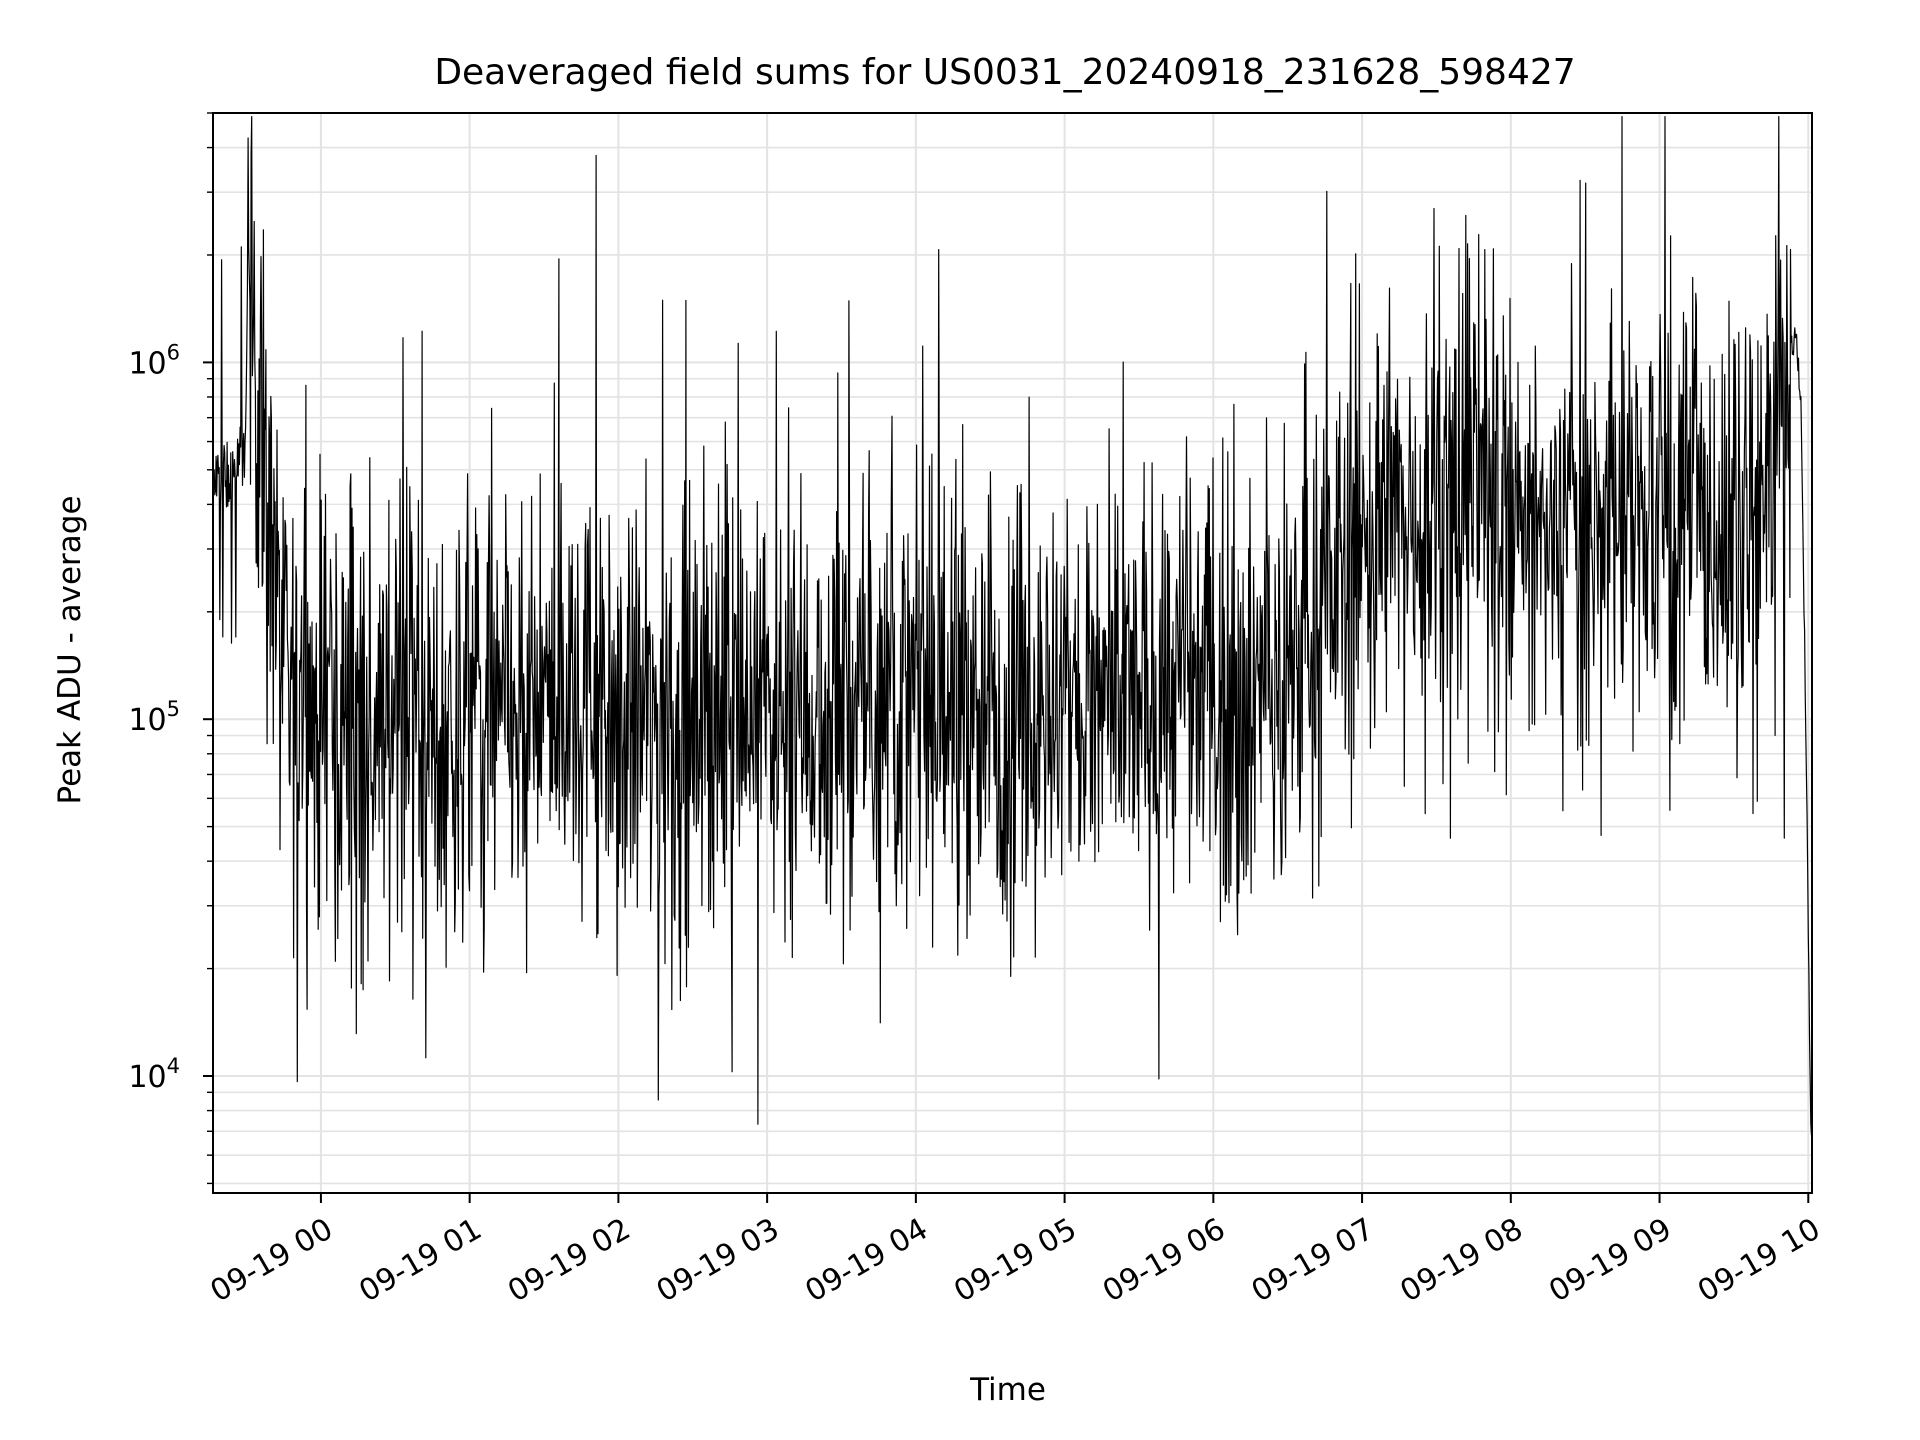  What do you see at coordinates (1007, 1390) in the screenshot?
I see `x-axis-title: Time` at bounding box center [1007, 1390].